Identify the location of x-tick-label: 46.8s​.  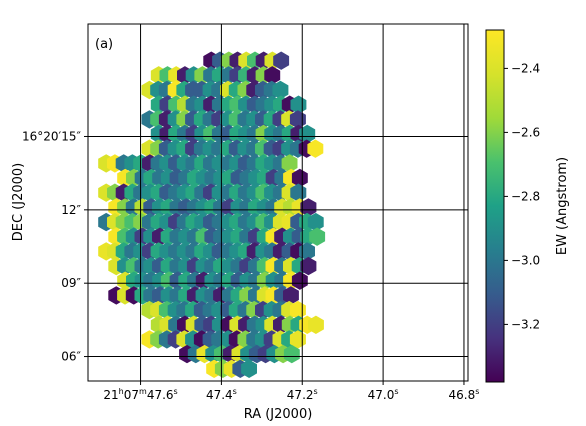
(464, 394).